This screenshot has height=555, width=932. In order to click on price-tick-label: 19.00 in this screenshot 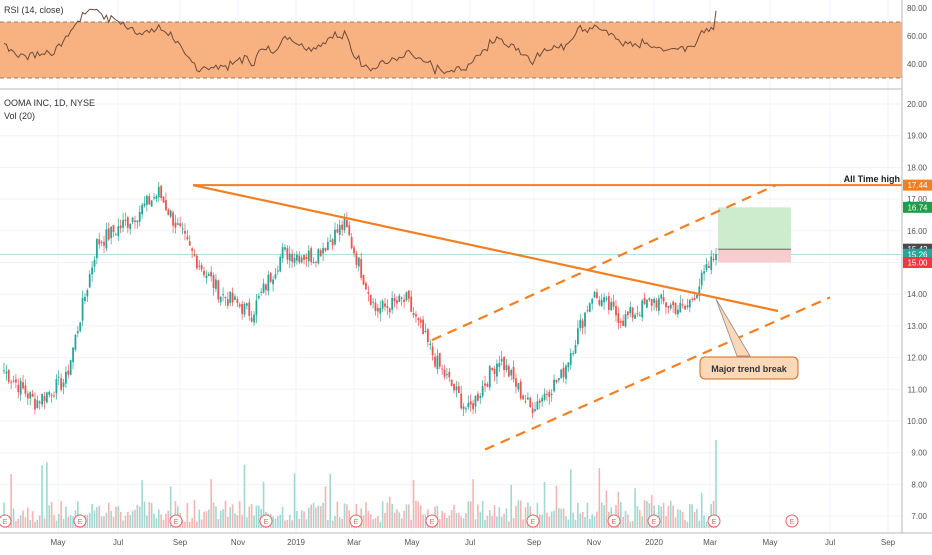, I will do `click(917, 136)`.